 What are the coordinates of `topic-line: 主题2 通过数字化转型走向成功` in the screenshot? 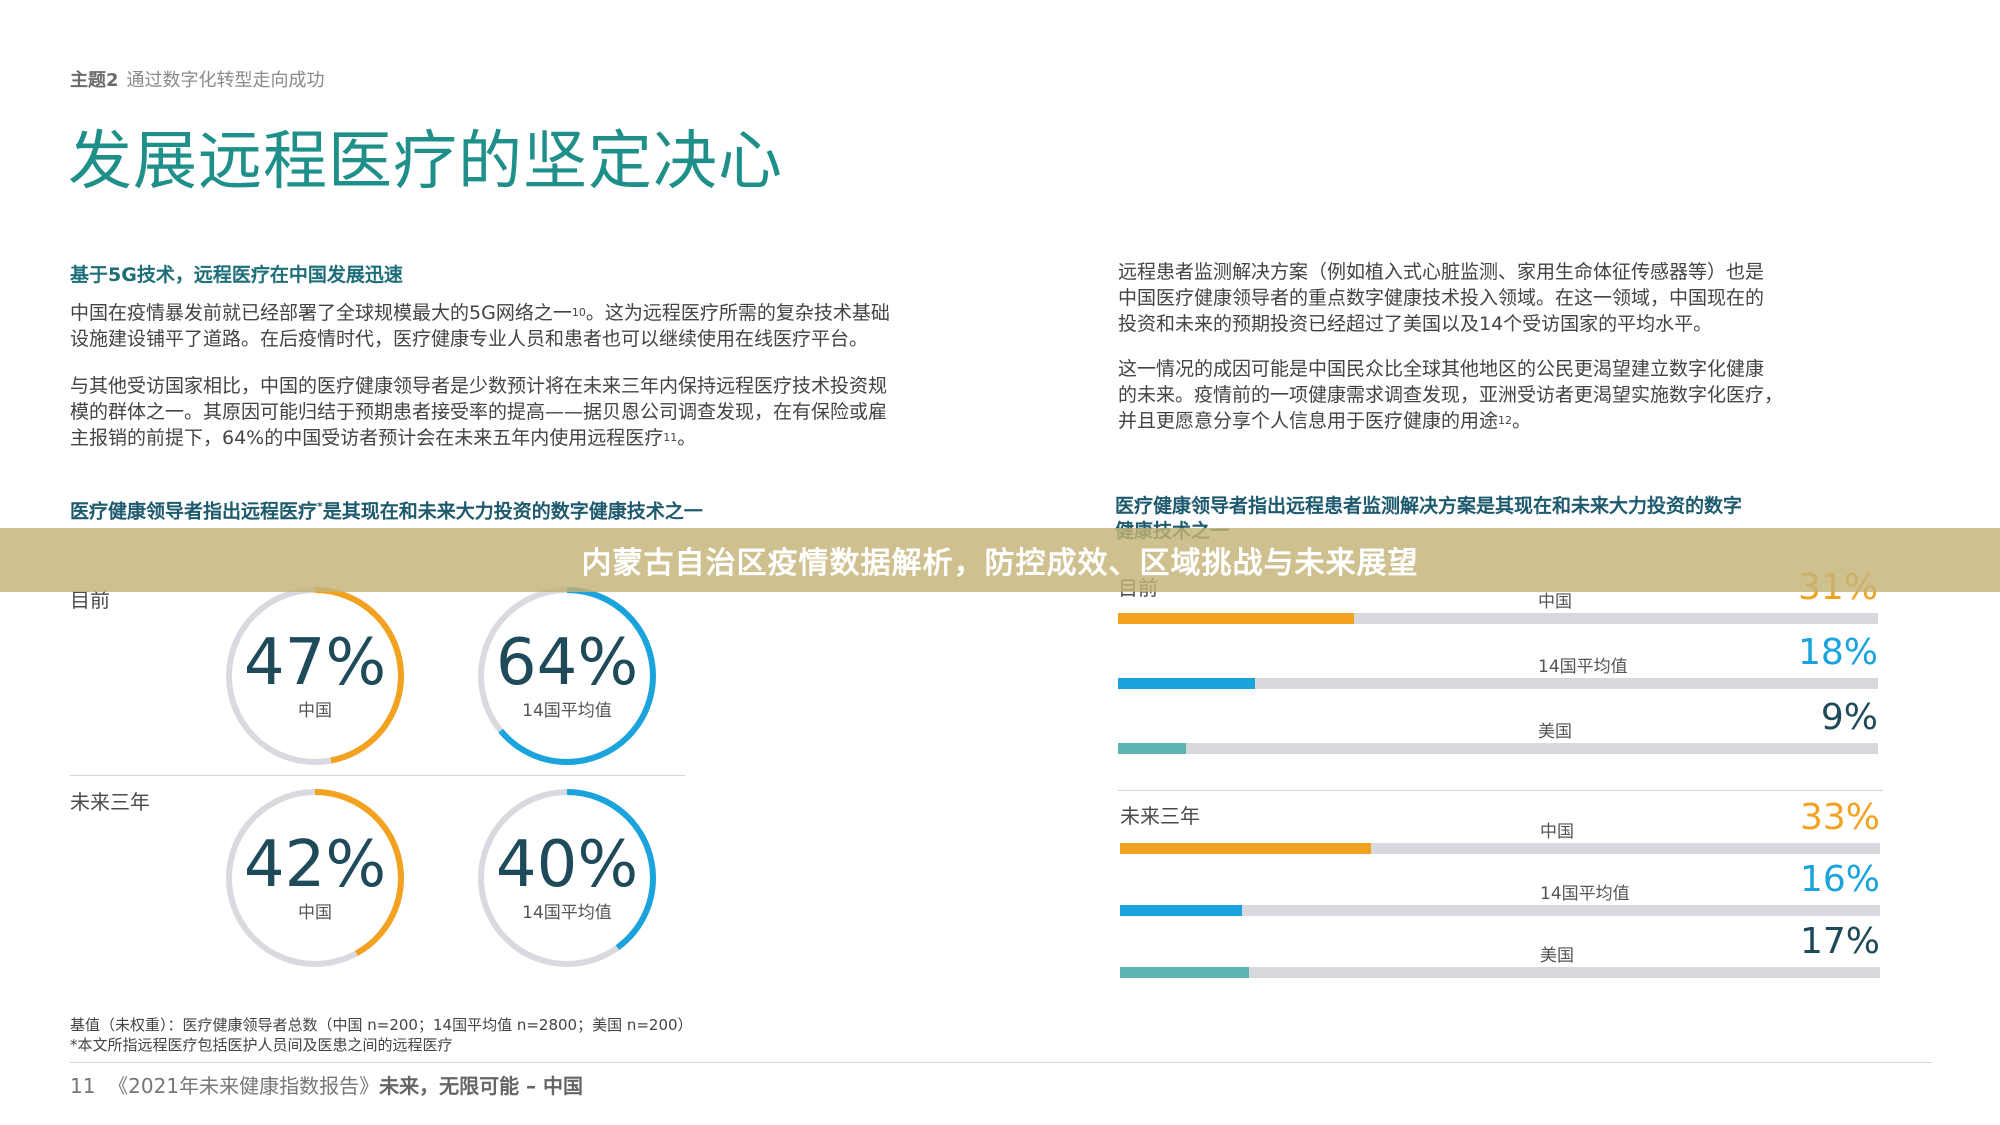 It's located at (197, 79).